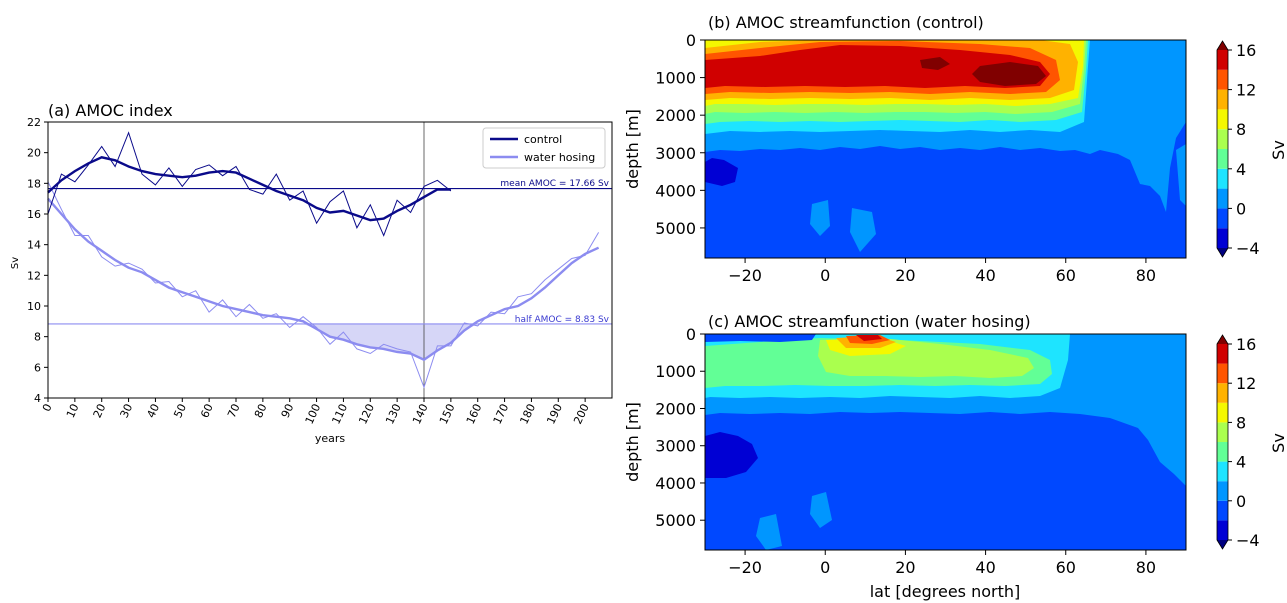  I want to click on y-tick-label: 5000, so click(675, 520).